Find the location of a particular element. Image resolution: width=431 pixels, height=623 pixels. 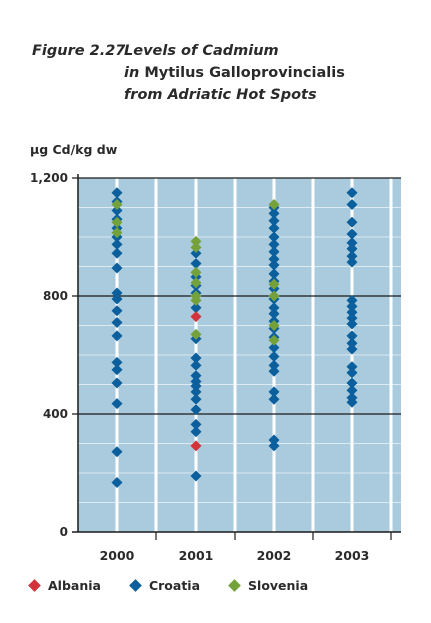

title-line-3: from Adriatic Hot Spots is located at coordinates (220, 95).